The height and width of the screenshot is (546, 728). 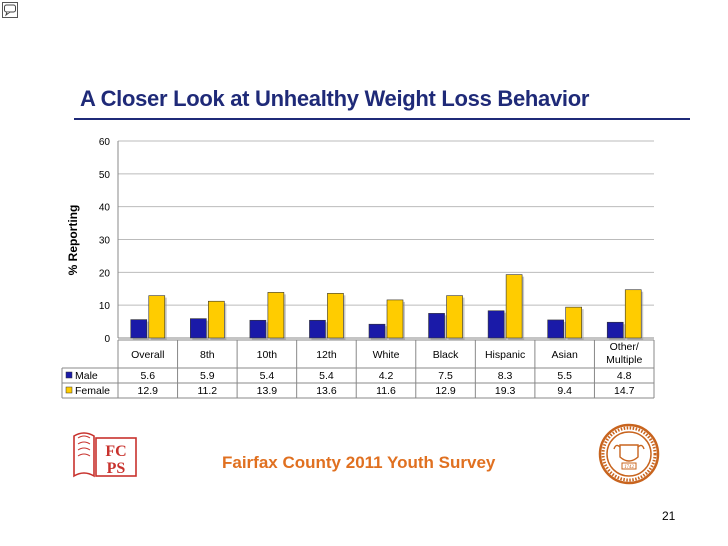 I want to click on category-label: White, so click(x=386, y=355).